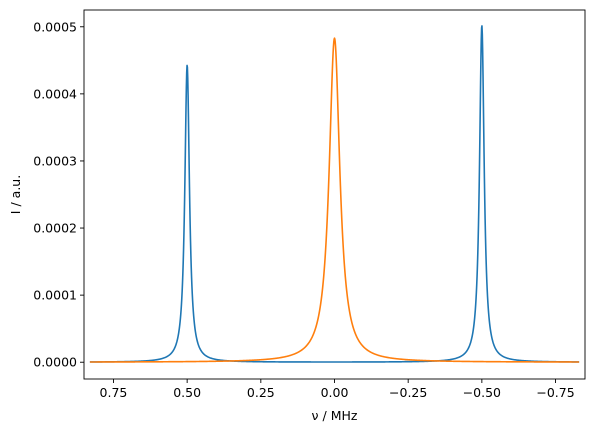 The width and height of the screenshot is (594, 437). Describe the element at coordinates (261, 392) in the screenshot. I see `x-tick-label: 0.25` at that location.